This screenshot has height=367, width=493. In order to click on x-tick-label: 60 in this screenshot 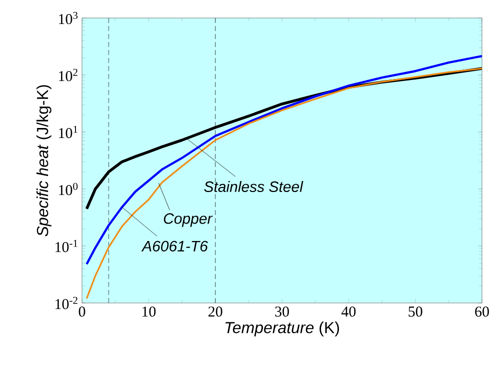, I will do `click(482, 311)`.